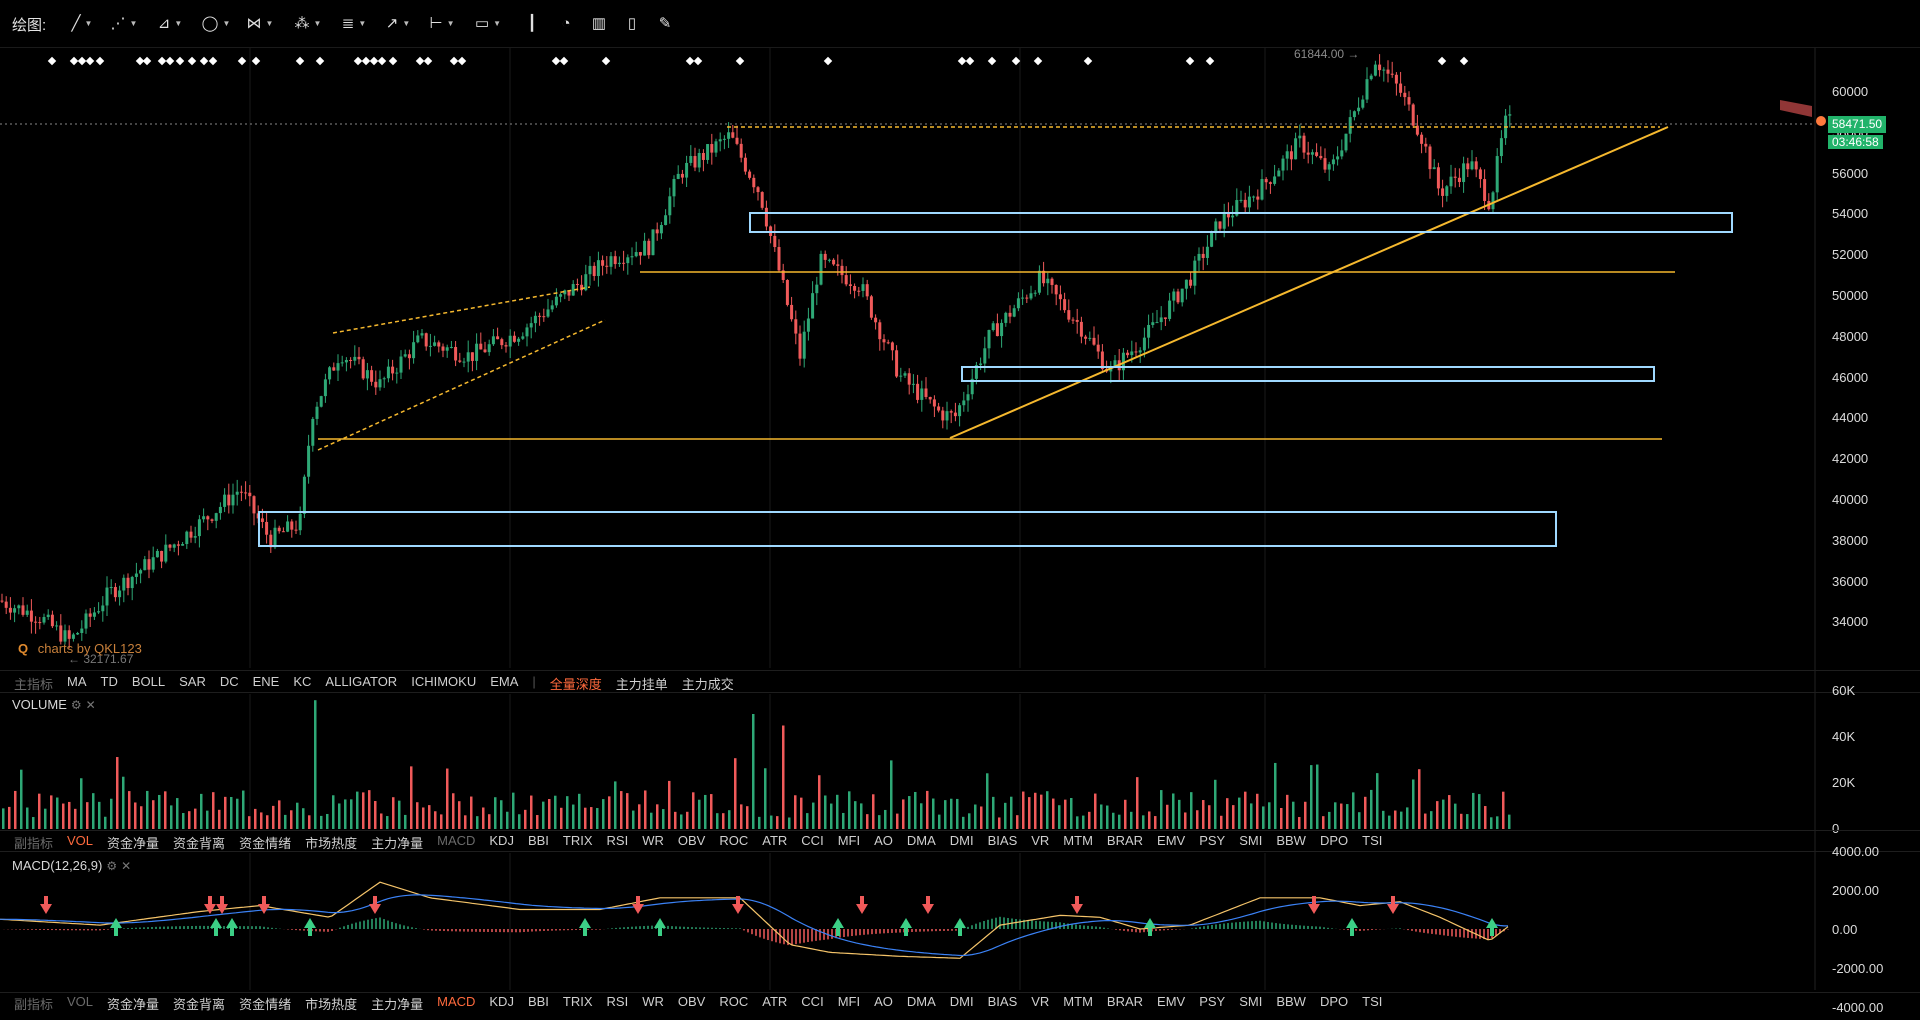  What do you see at coordinates (354, 23) in the screenshot?
I see `hlines-tool-icon: ≣ ▼` at bounding box center [354, 23].